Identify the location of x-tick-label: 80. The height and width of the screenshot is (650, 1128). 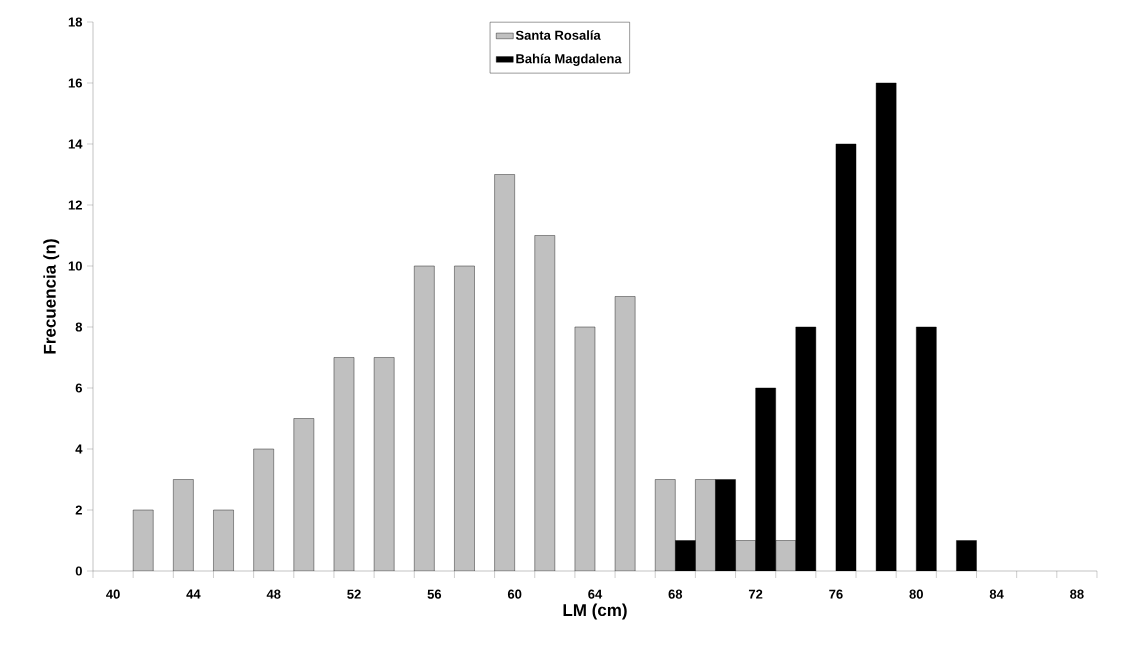
(916, 594).